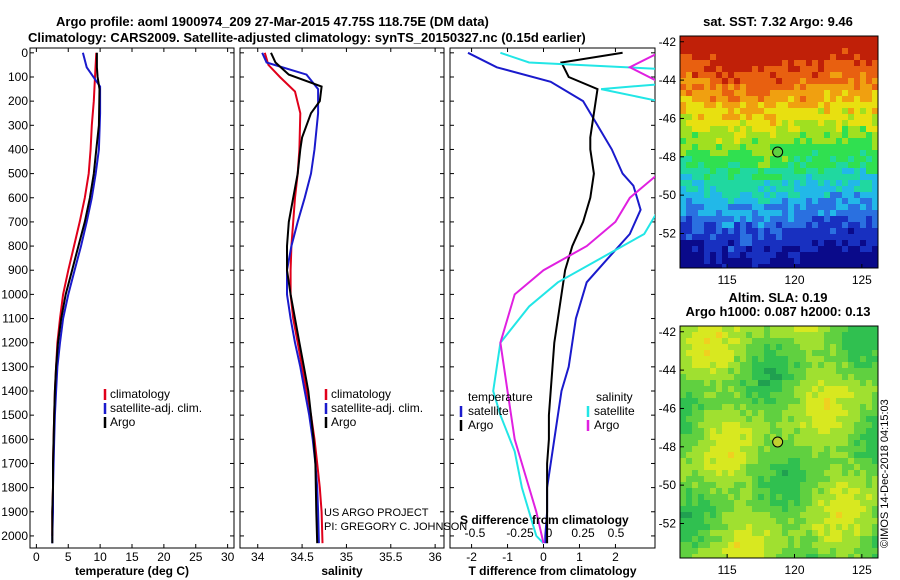  Describe the element at coordinates (228, 557) in the screenshot. I see `x-tick-label: 30` at that location.